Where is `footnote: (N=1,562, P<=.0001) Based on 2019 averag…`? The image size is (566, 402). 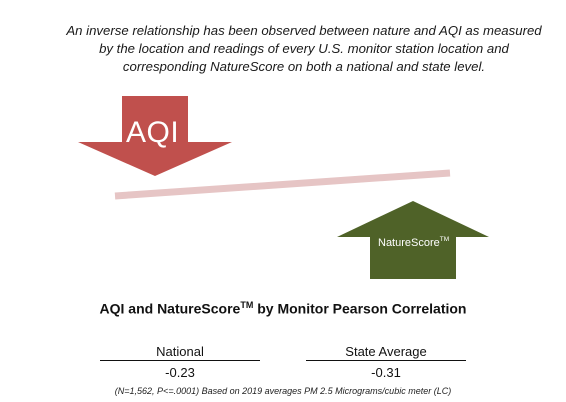 footnote: (N=1,562, P<=.0001) Based on 2019 averag… is located at coordinates (283, 391).